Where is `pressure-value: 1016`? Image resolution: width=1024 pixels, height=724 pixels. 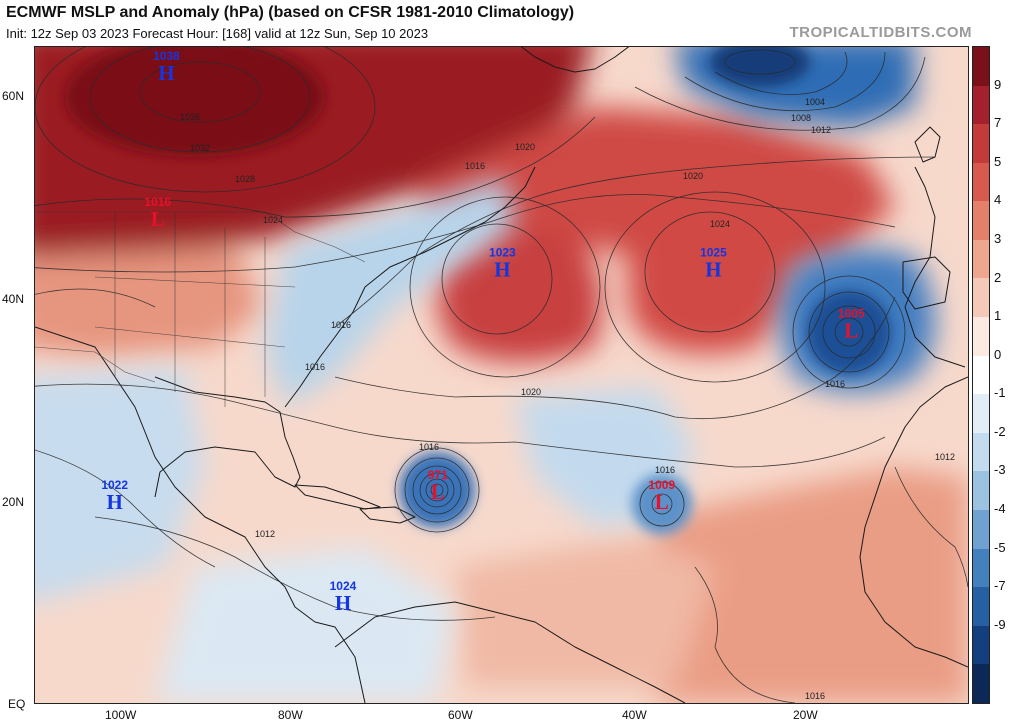
pressure-value: 1016 is located at coordinates (157, 202).